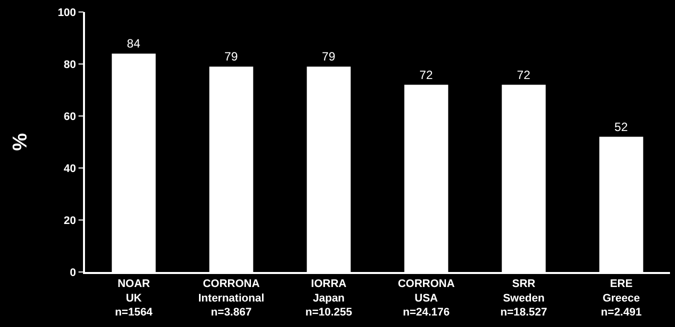 The height and width of the screenshot is (327, 675). What do you see at coordinates (621, 298) in the screenshot?
I see `x-tick-label: ERE Greece n=2.491` at bounding box center [621, 298].